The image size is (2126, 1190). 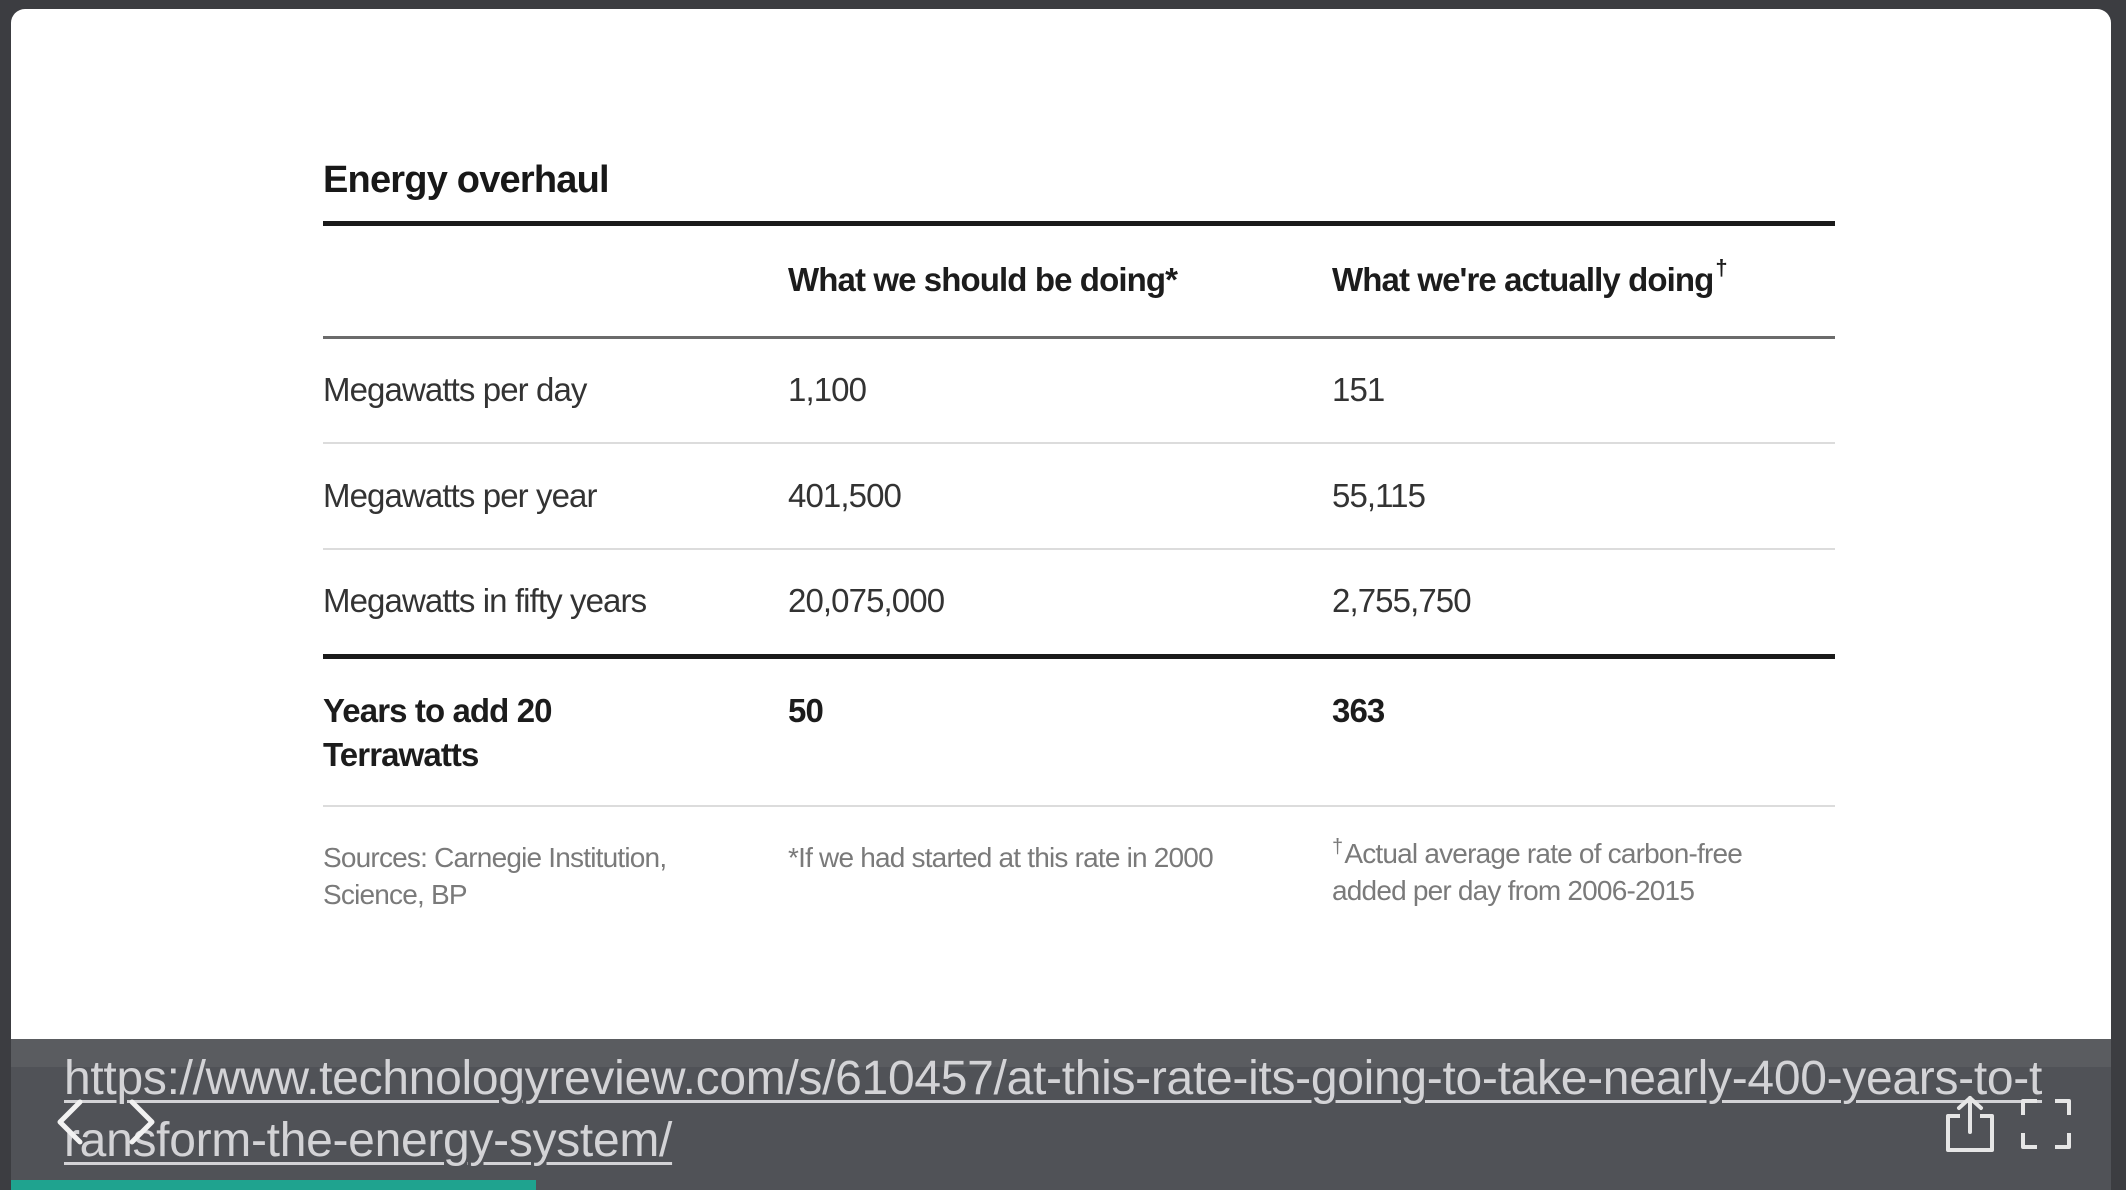 I want to click on next-button, so click(x=140, y=1122).